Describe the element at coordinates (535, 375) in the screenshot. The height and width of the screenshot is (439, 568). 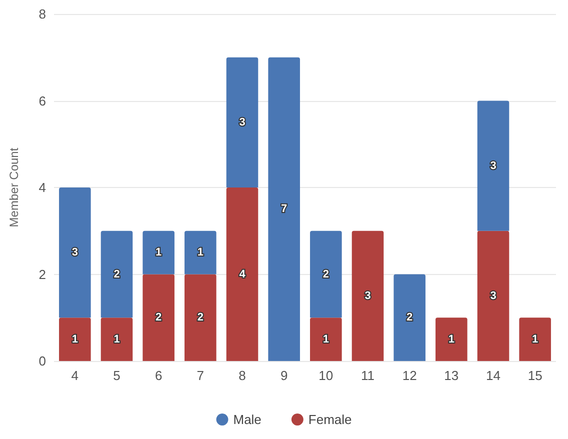
I see `x-tick-label: 15` at that location.